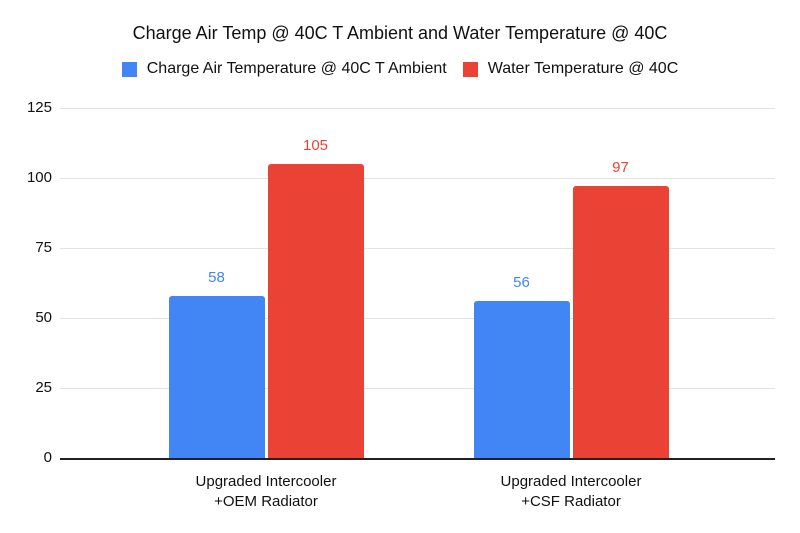 Image resolution: width=800 pixels, height=533 pixels. What do you see at coordinates (470, 69) in the screenshot?
I see `legend-swatch-water-temp-icon` at bounding box center [470, 69].